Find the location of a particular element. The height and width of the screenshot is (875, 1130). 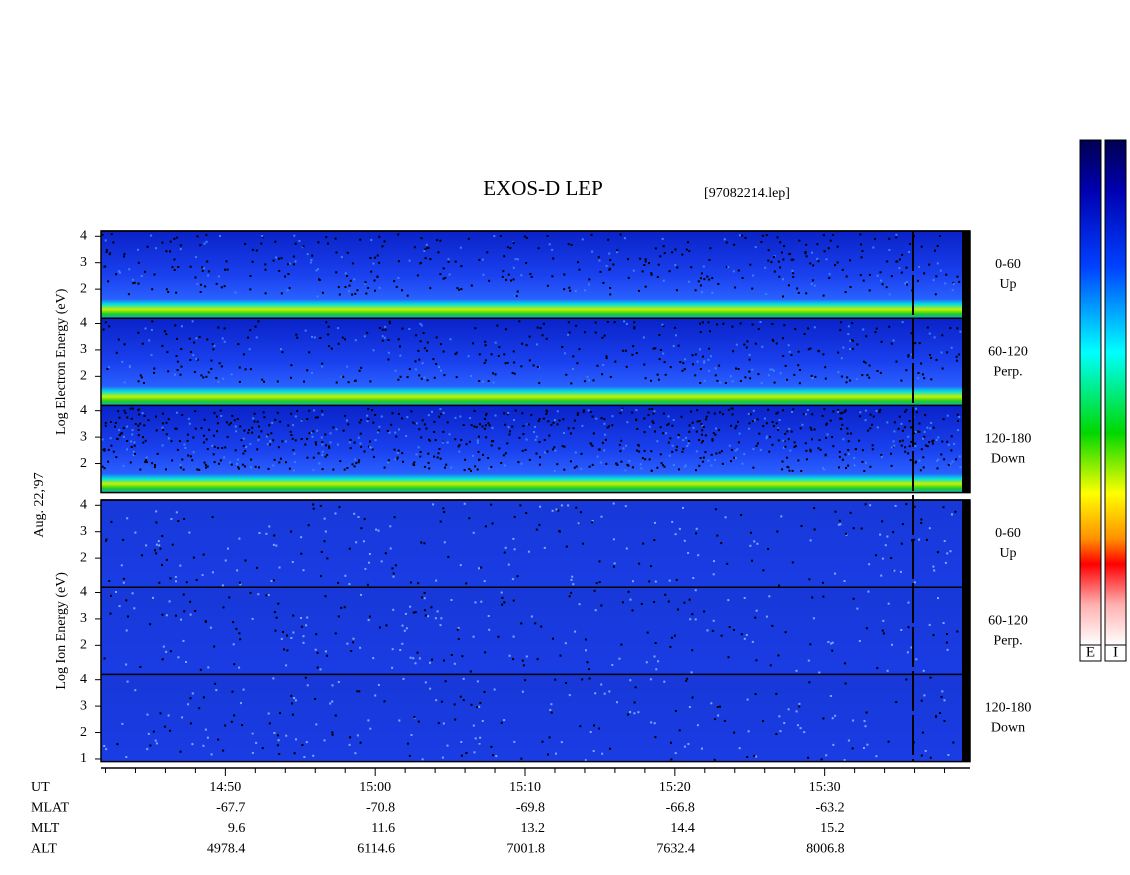

colorbars: E I is located at coordinates (1103, 400).